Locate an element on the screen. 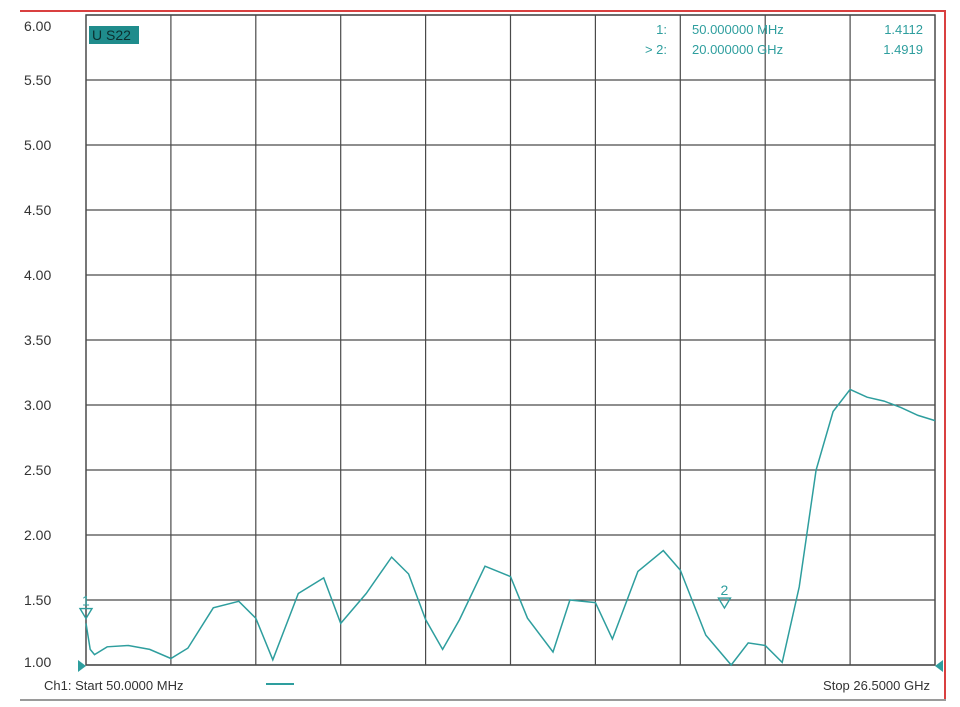 This screenshot has height=707, width=960. stop-arrow-icon is located at coordinates (939, 666).